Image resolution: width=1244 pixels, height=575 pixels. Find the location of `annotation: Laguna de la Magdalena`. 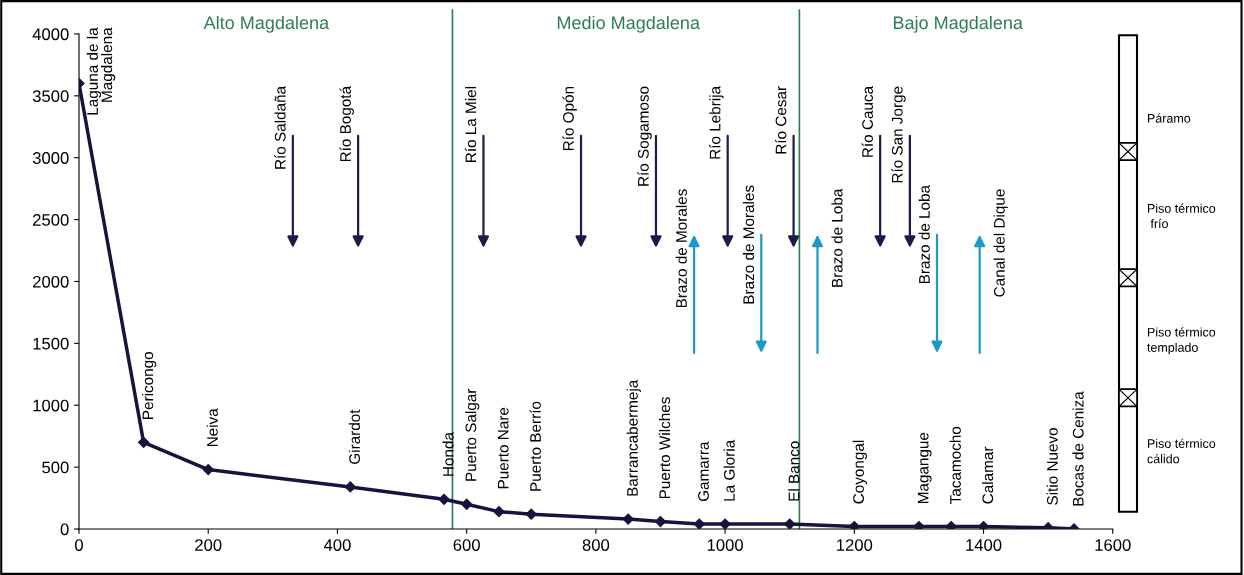

annotation: Laguna de la Magdalena is located at coordinates (101, 71).